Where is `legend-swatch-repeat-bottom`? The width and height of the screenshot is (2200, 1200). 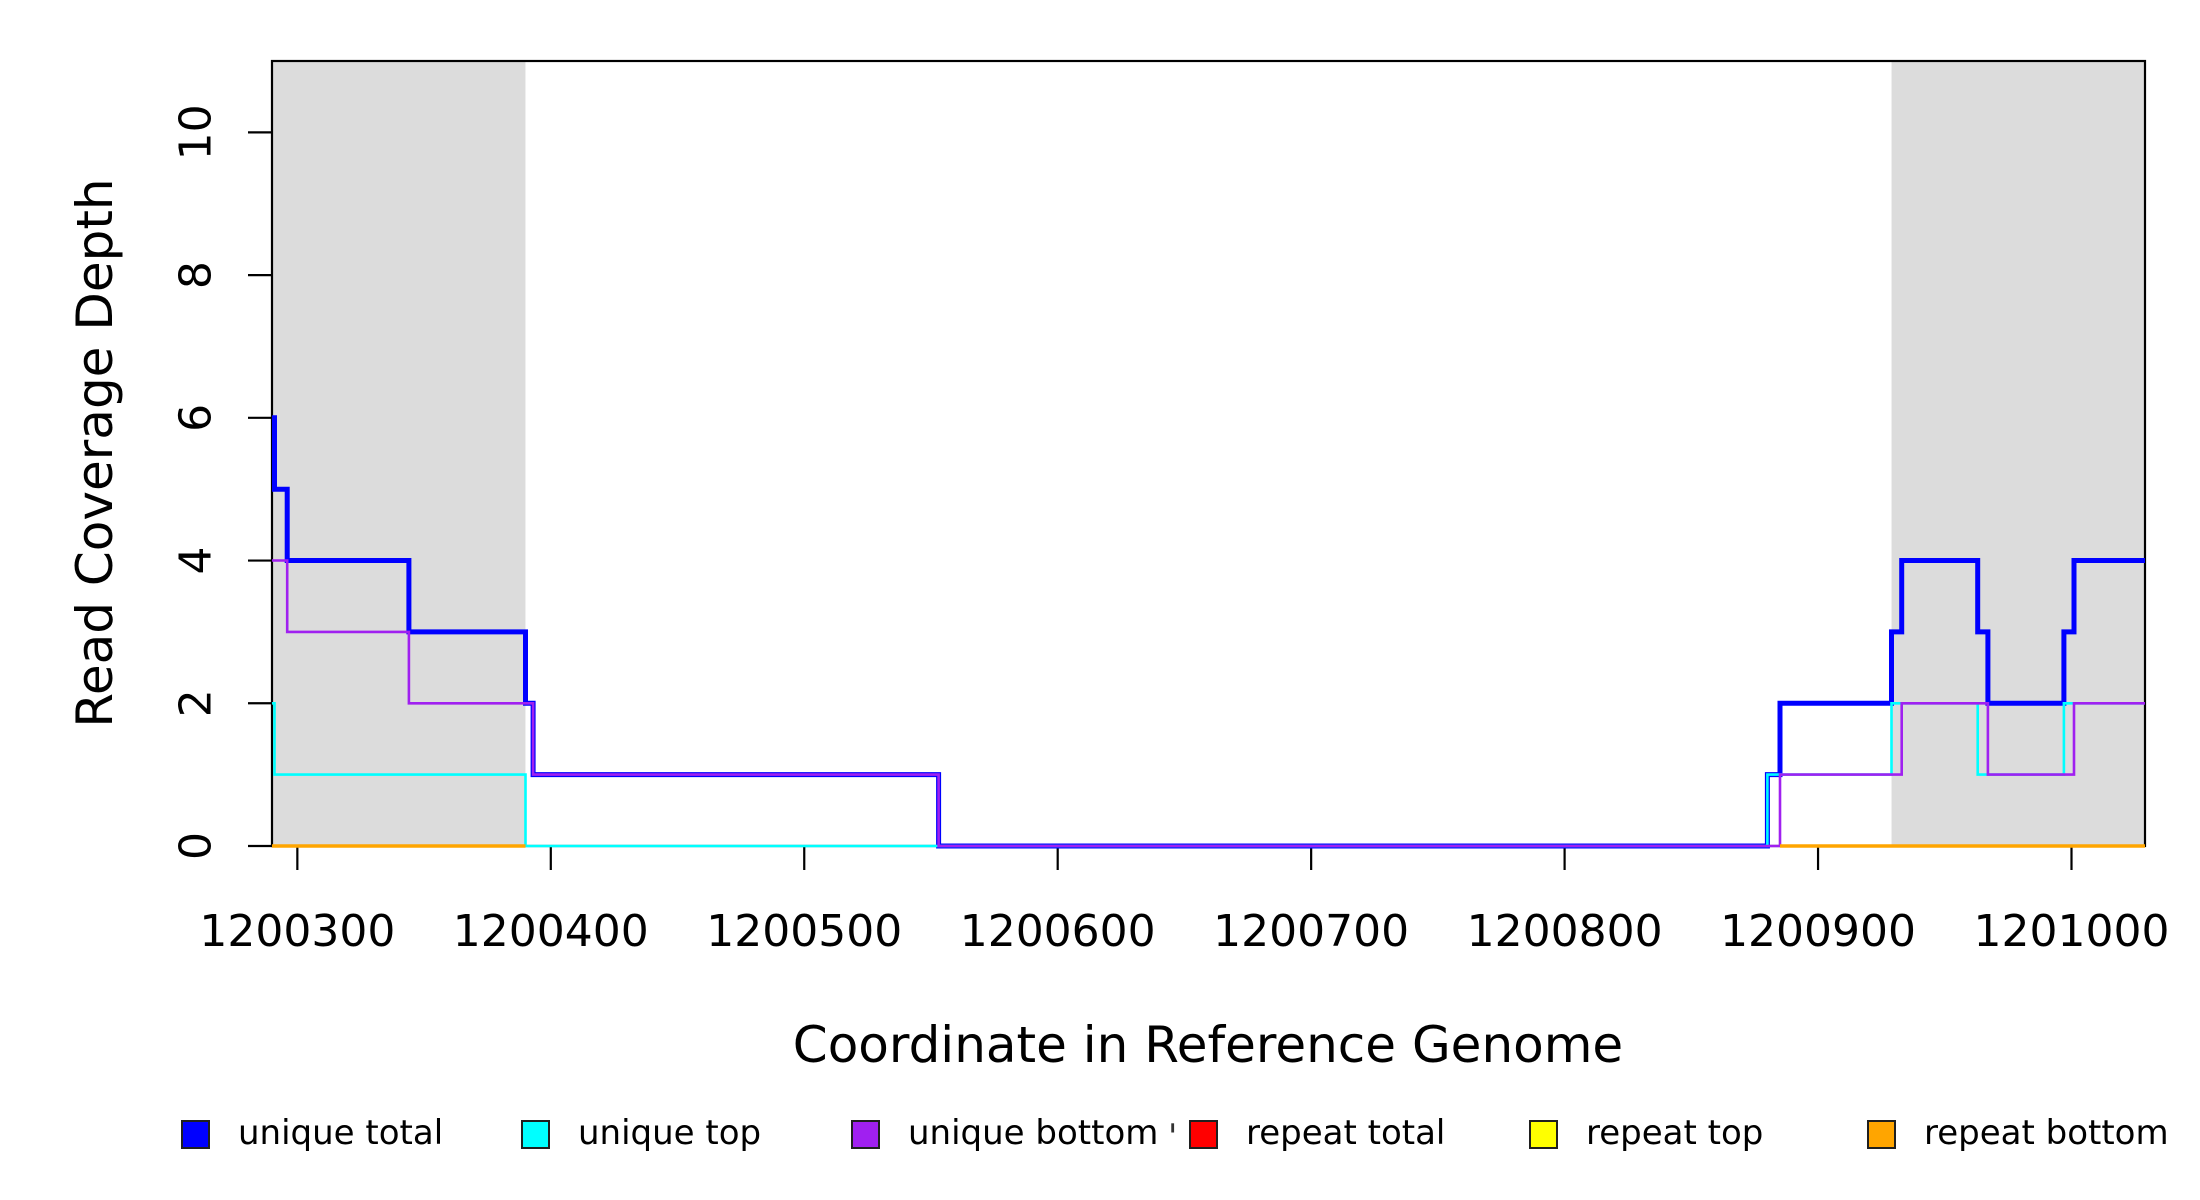
legend-swatch-repeat-bottom is located at coordinates (1881, 1134).